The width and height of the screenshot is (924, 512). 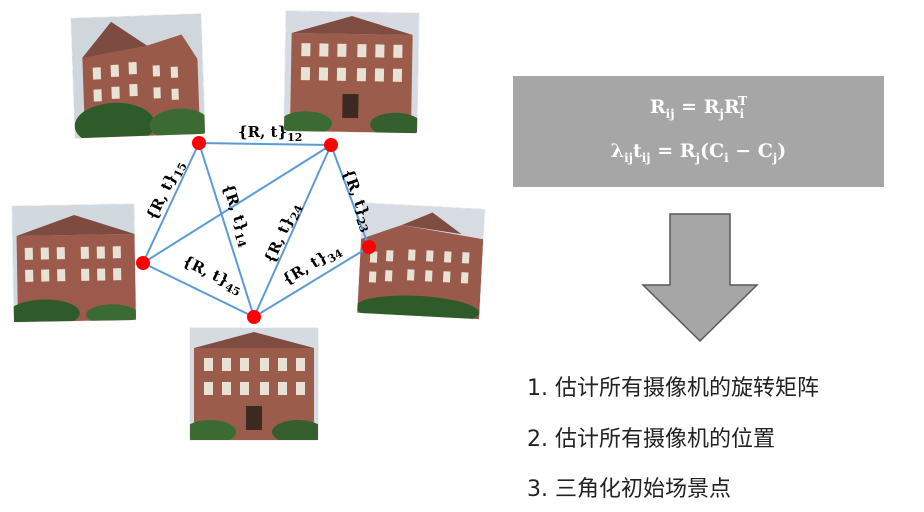 What do you see at coordinates (698, 152) in the screenshot?
I see `equation-translation: λijtij = Rj(Ci − Cj)` at bounding box center [698, 152].